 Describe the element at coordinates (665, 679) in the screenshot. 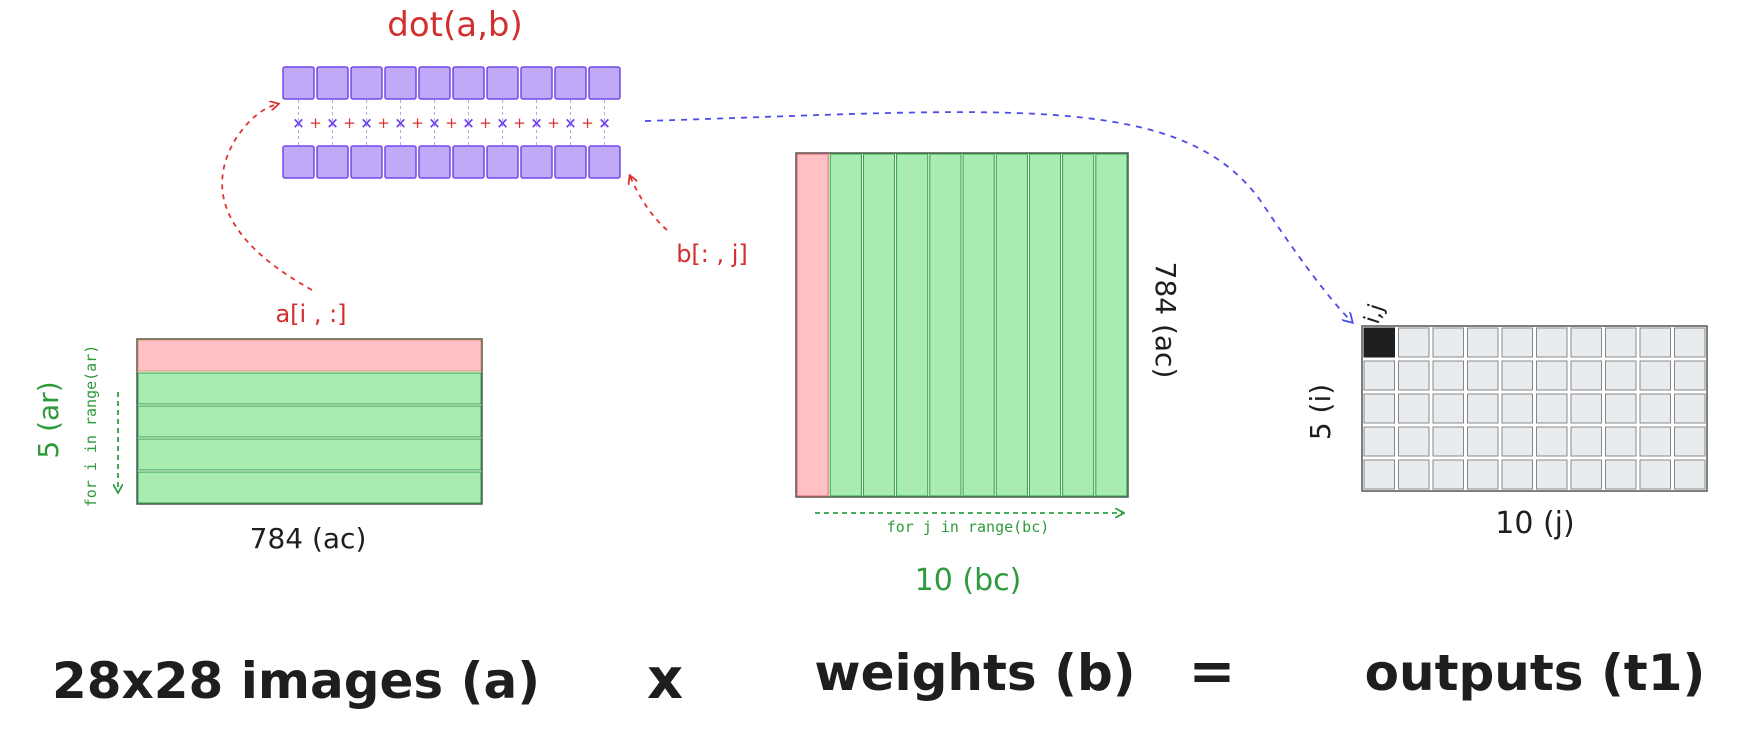

I see `caption-times: x` at that location.